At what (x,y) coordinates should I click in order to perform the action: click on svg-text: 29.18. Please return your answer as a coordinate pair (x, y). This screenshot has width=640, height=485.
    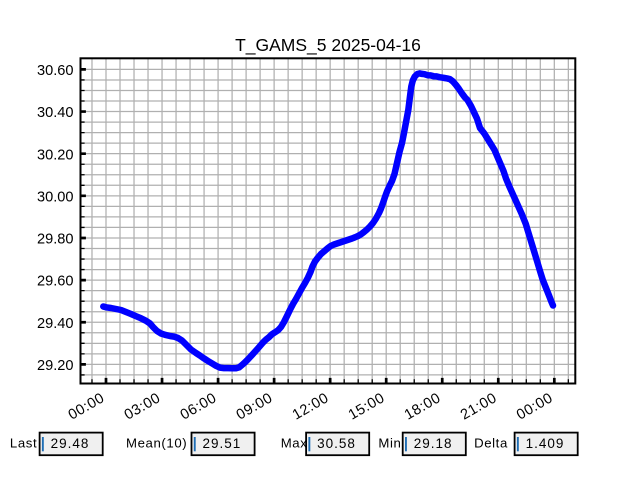
    Looking at the image, I should click on (433, 443).